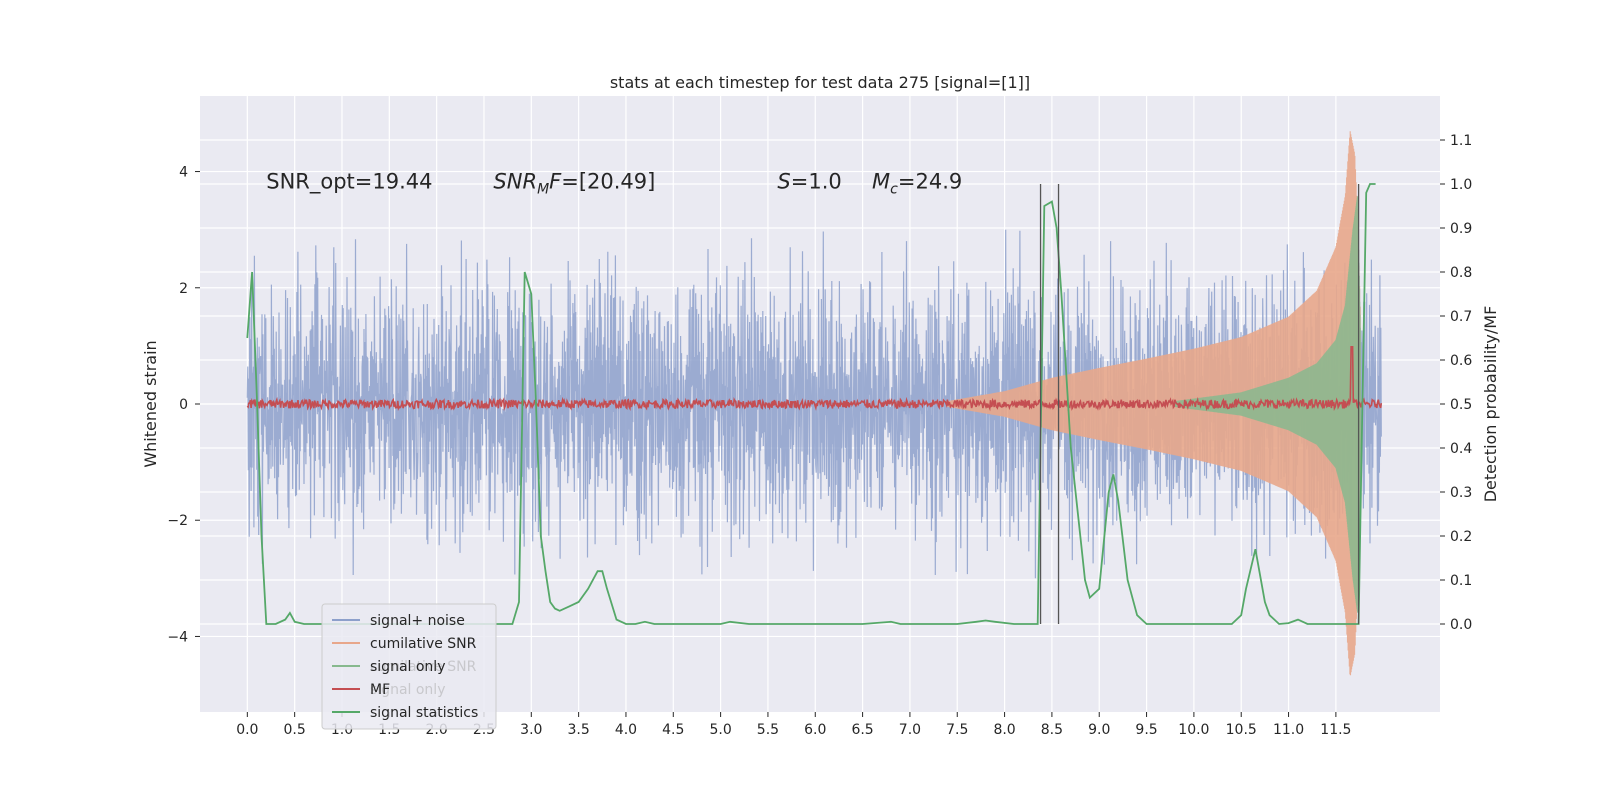 The width and height of the screenshot is (1600, 800). I want to click on annotation-1: SNRMF=[20.49], so click(574, 183).